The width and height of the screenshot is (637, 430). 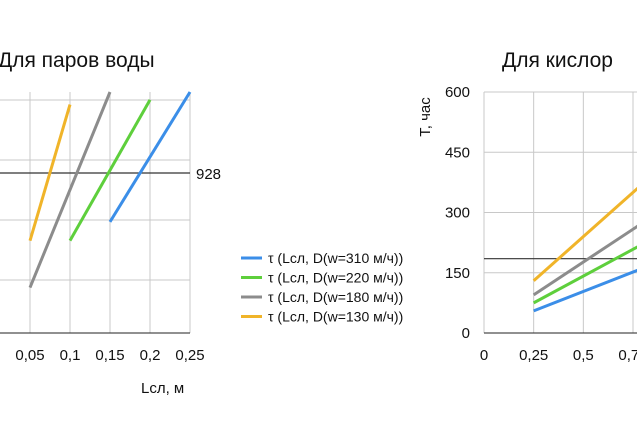 I want to click on right-y-tick-label: 300, so click(x=457, y=213).